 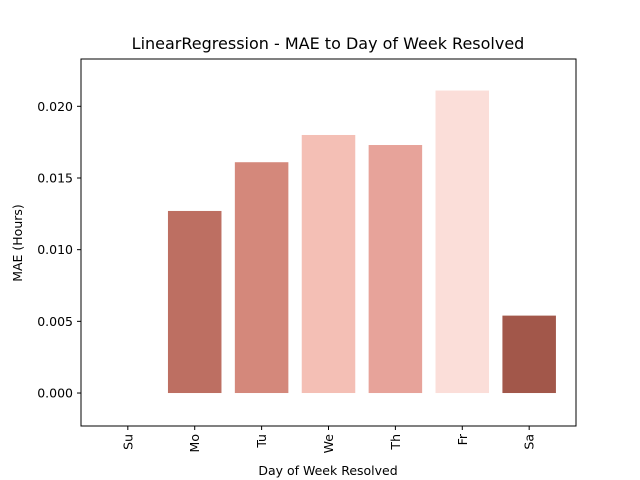 I want to click on x-tick-label-tu: Tu, so click(x=261, y=441).